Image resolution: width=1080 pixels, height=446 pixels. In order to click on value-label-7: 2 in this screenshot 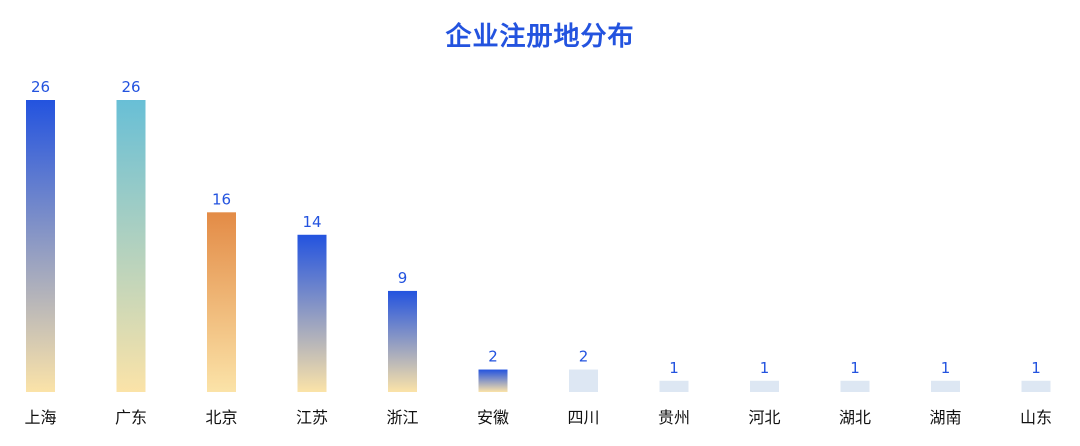, I will do `click(584, 357)`.